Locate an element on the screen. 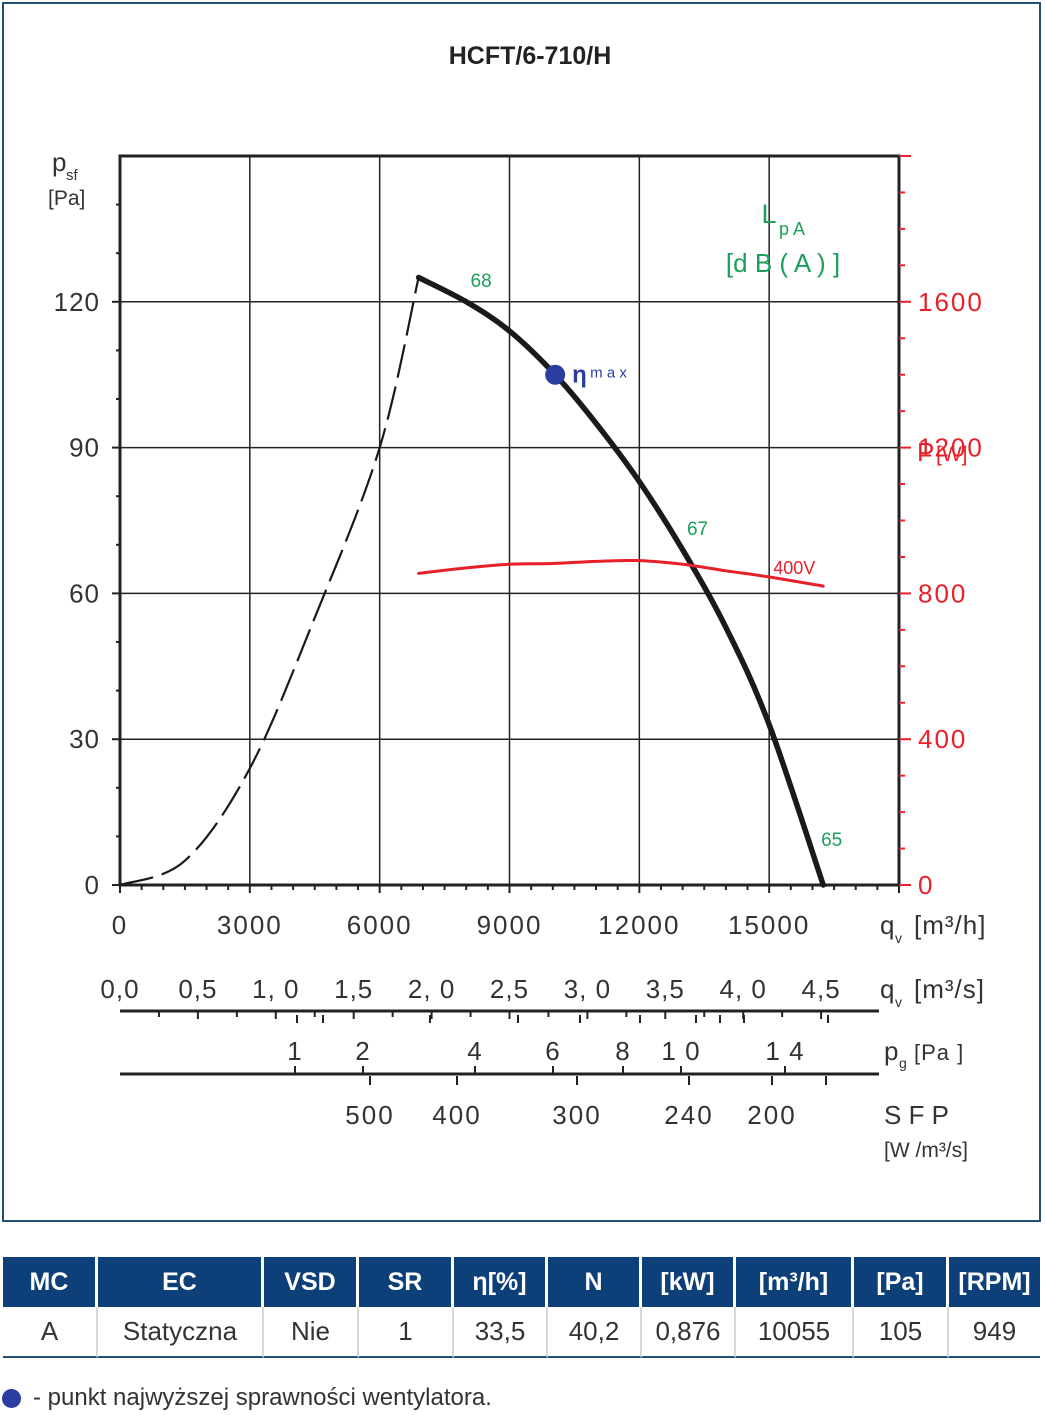 The image size is (1045, 1415). y-right-tick-label: 800 is located at coordinates (942, 593).